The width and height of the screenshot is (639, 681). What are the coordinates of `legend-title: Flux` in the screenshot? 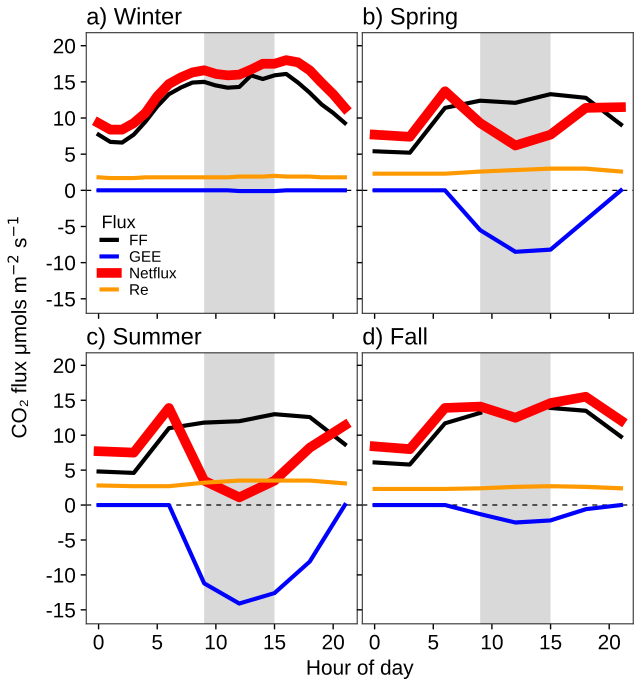 It's located at (119, 221).